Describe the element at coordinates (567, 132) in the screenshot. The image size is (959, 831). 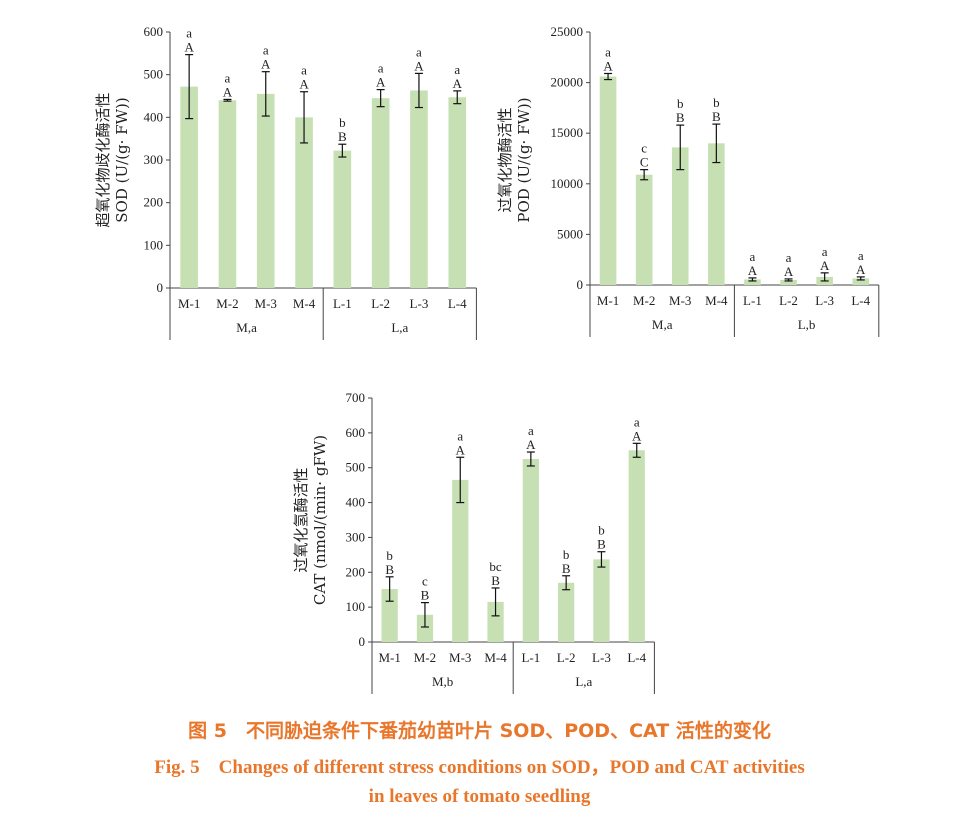
I see `y-tick-label: 15000` at that location.